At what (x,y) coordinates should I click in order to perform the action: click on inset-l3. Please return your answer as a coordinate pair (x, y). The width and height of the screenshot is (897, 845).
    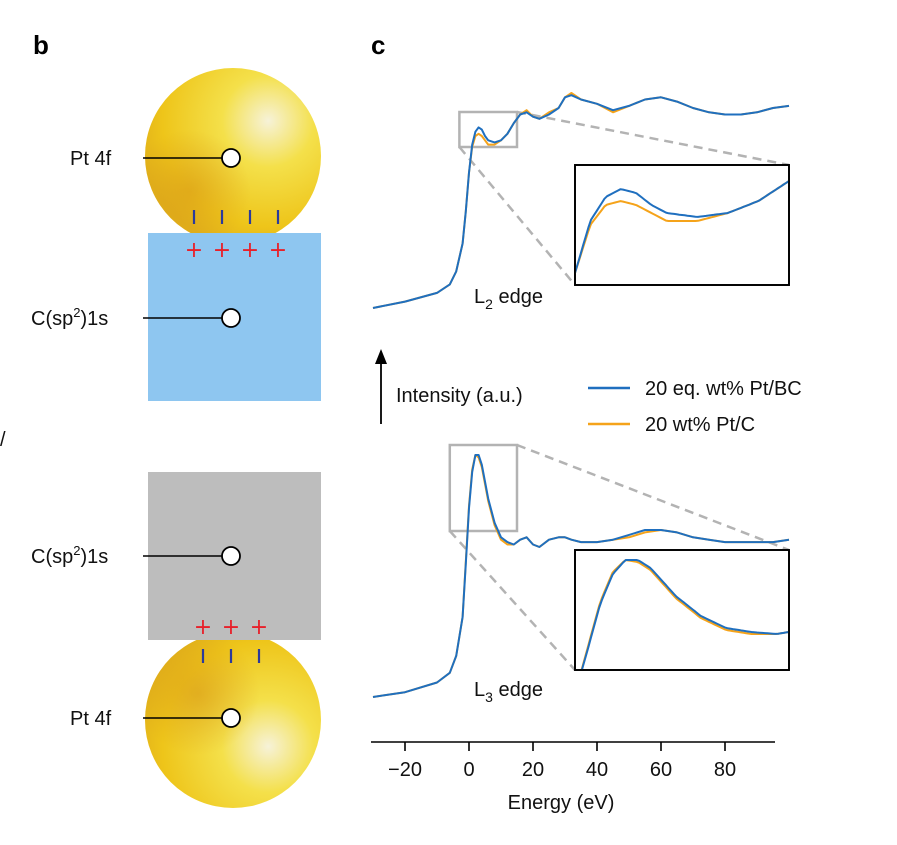
    Looking at the image, I should click on (684, 614).